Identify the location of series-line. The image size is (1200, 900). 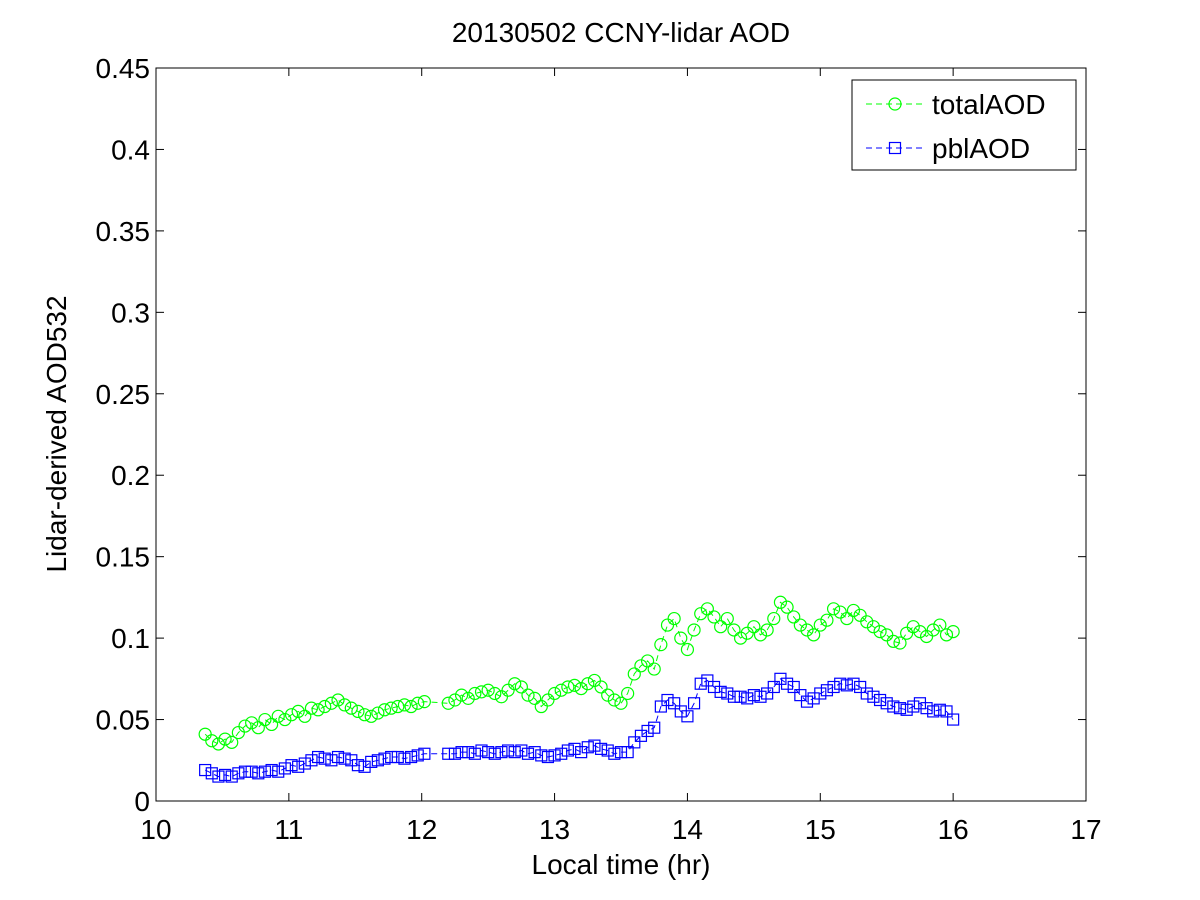
(579, 728).